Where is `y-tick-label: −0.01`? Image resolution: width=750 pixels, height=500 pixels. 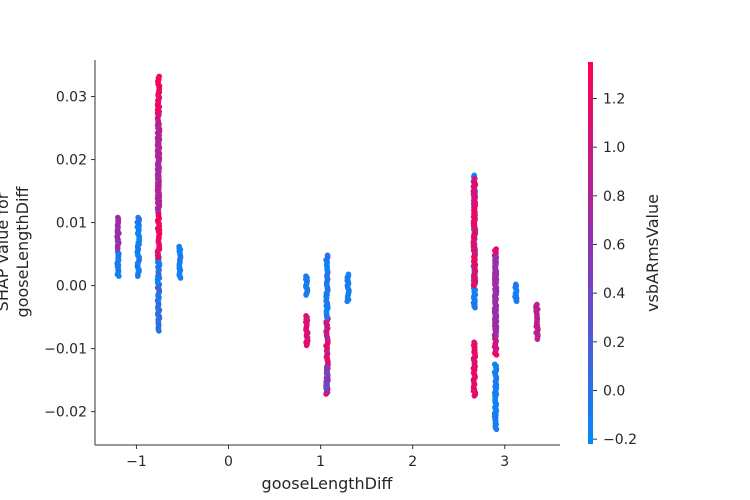
y-tick-label: −0.01 is located at coordinates (65, 350).